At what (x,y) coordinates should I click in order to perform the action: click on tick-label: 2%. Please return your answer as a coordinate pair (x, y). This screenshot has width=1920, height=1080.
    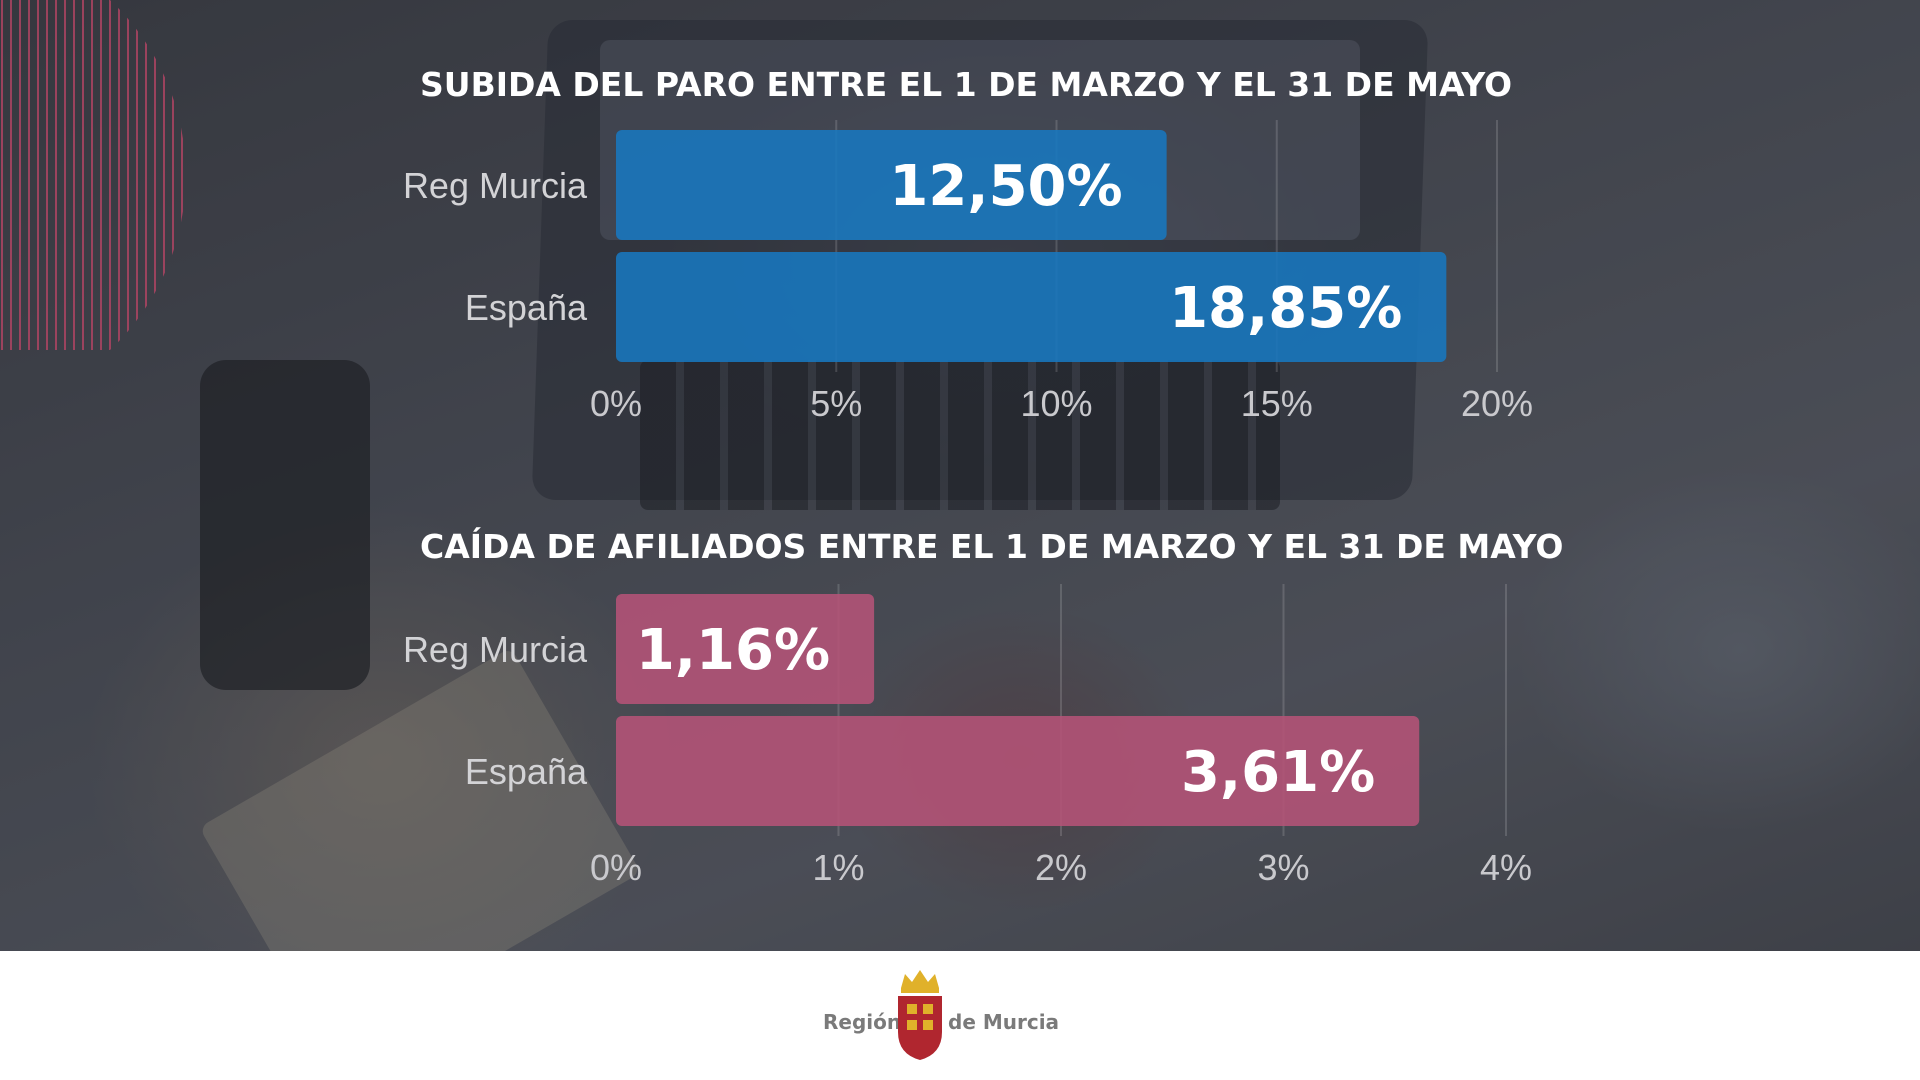
    Looking at the image, I should click on (1061, 867).